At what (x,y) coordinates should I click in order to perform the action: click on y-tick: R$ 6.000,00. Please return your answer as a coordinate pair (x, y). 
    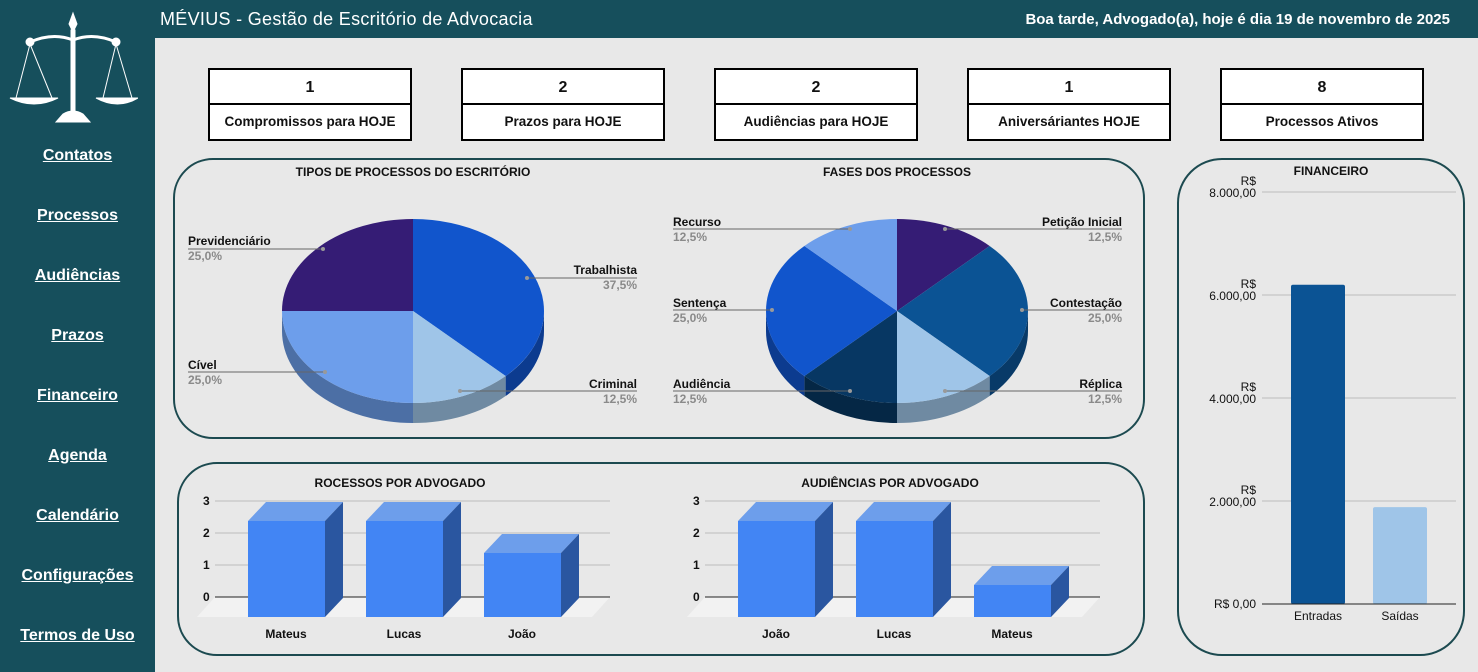
    Looking at the image, I should click on (1232, 290).